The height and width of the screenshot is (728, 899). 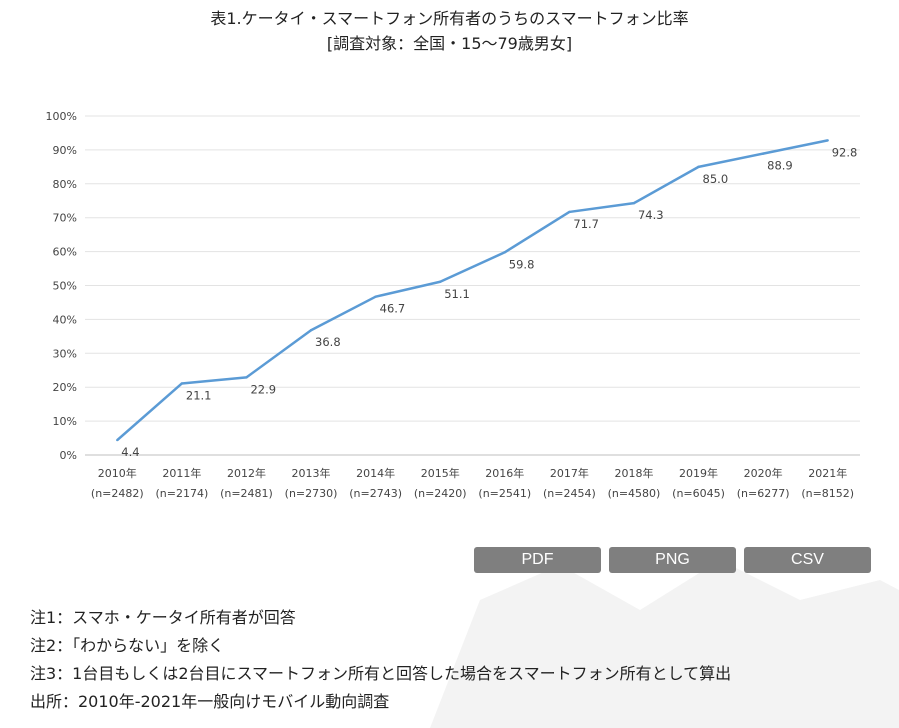 What do you see at coordinates (65, 353) in the screenshot?
I see `y-tick-label: 30%` at bounding box center [65, 353].